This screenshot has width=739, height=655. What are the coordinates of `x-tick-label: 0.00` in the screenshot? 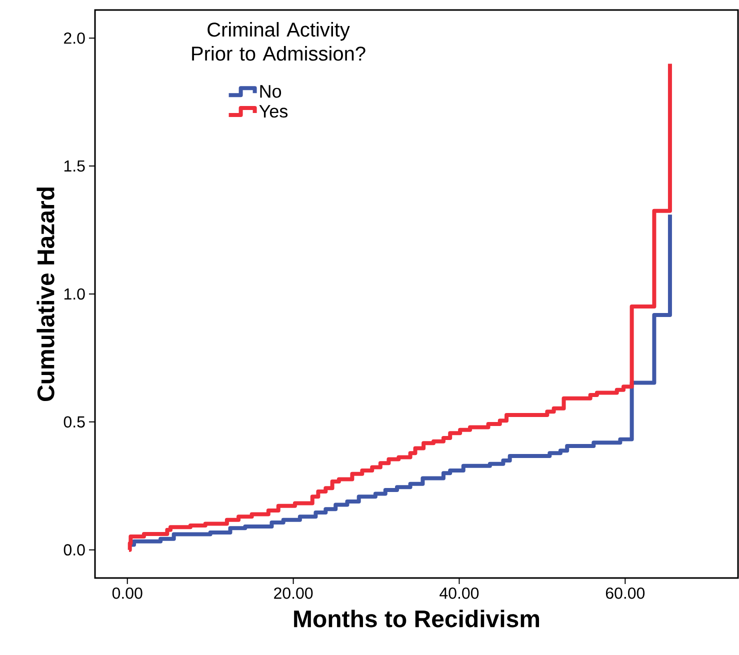 It's located at (127, 593).